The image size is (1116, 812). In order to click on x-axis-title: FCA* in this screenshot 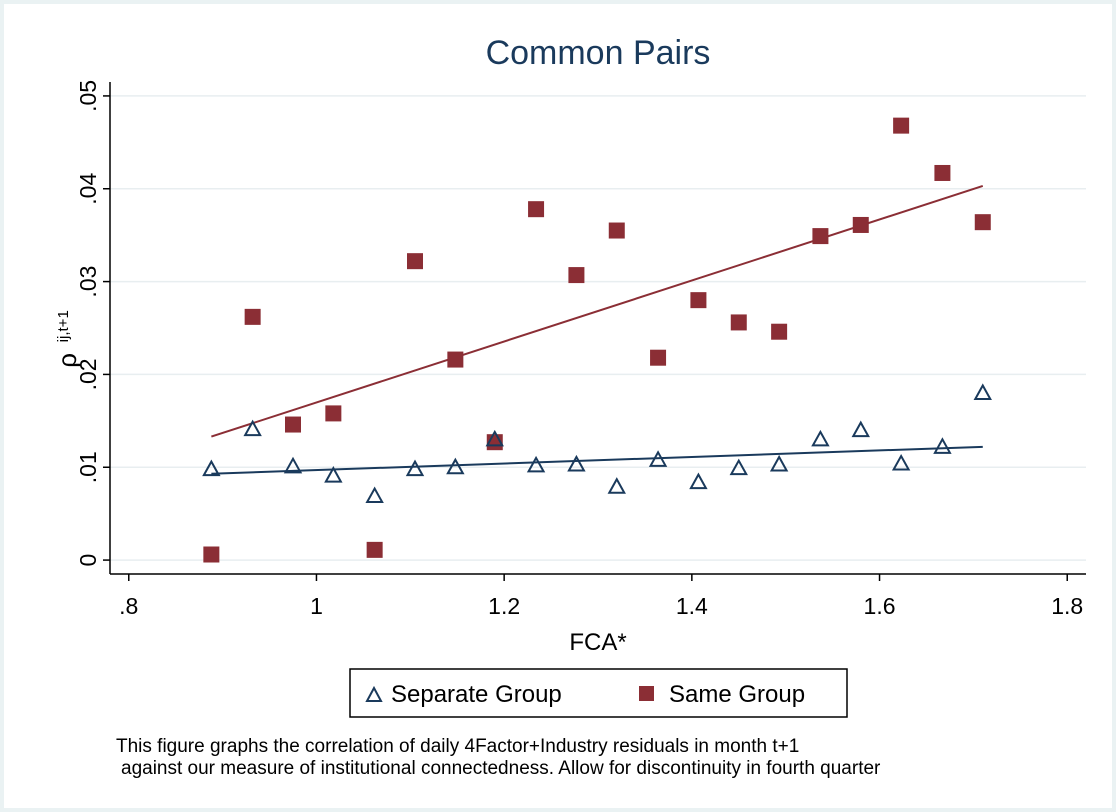, I will do `click(597, 642)`.